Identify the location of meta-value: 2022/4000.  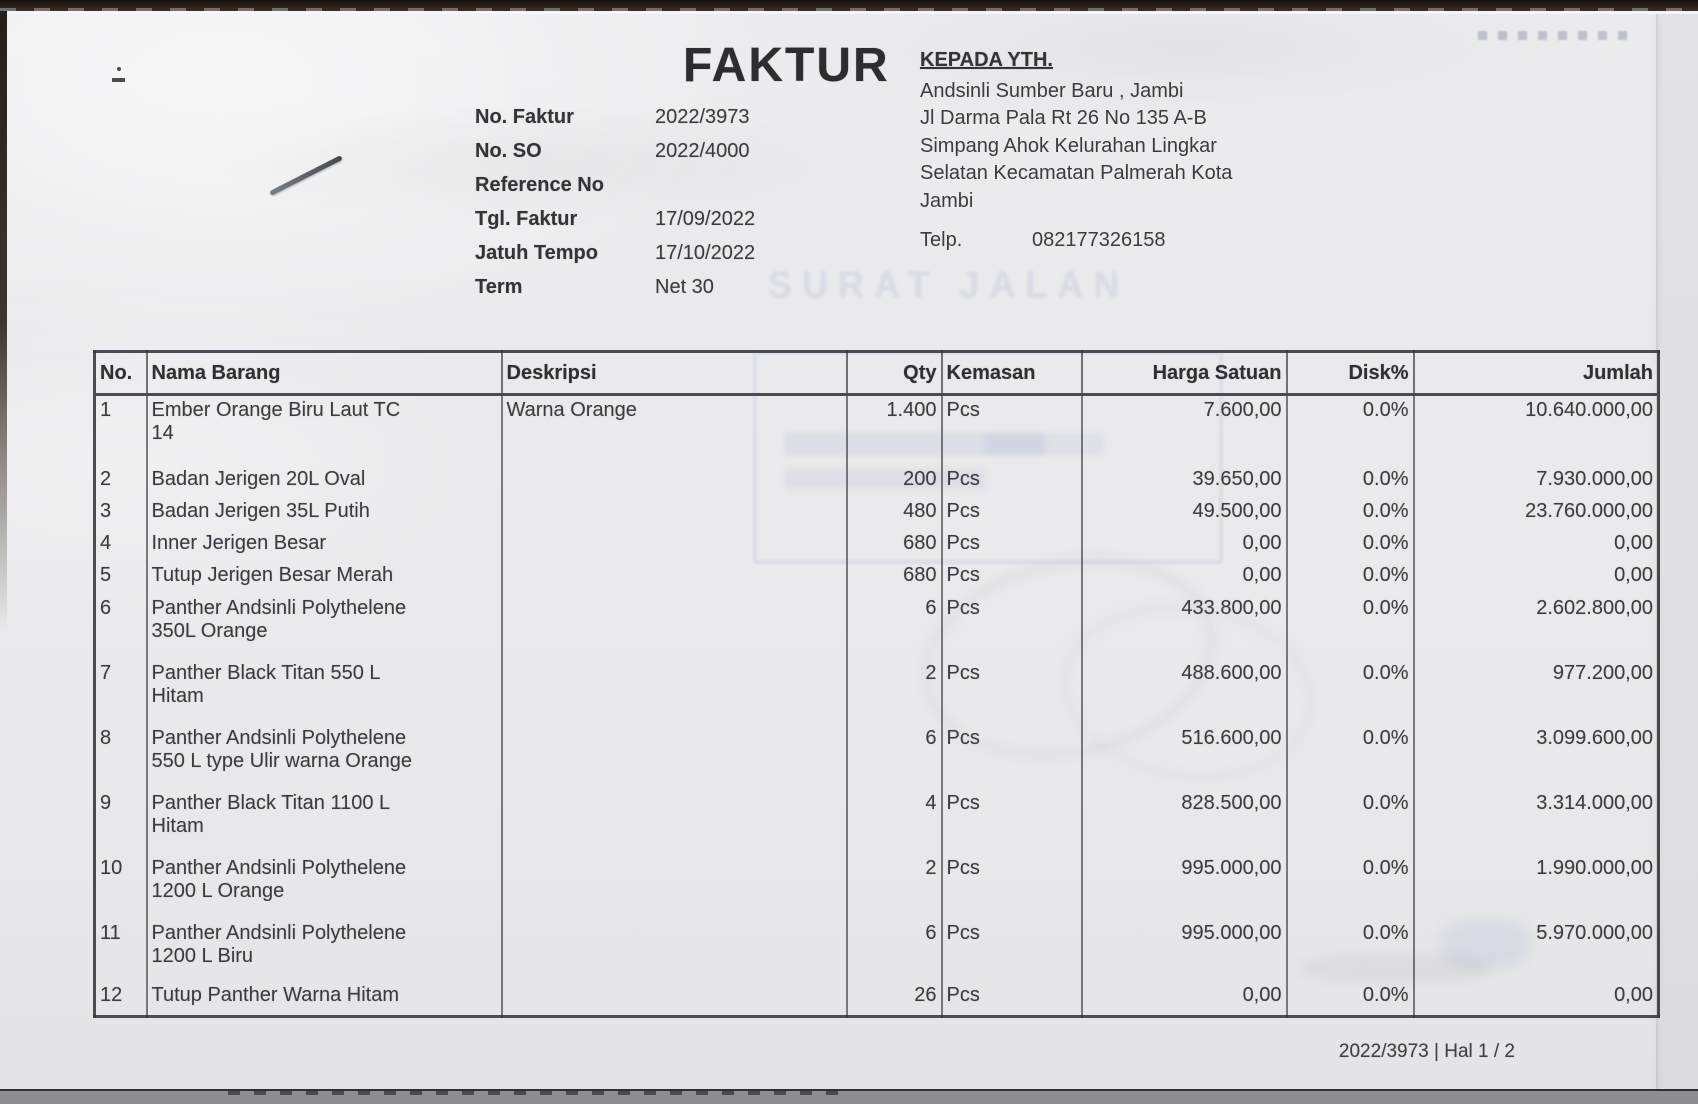
(702, 151).